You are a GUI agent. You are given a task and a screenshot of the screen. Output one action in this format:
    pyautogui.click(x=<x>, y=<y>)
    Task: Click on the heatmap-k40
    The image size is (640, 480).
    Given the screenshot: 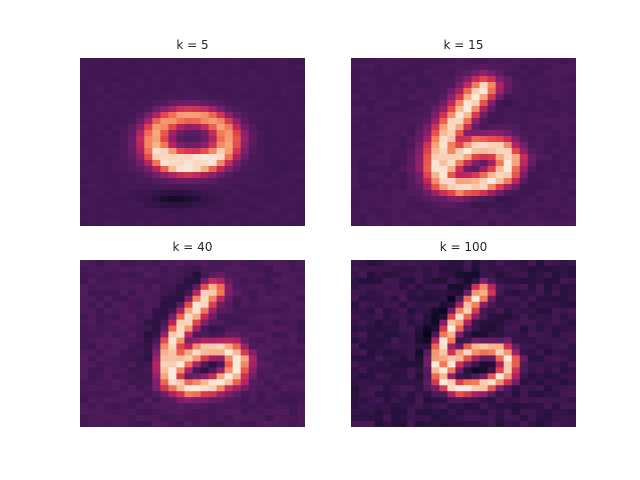 What is the action you would take?
    pyautogui.click(x=192, y=343)
    